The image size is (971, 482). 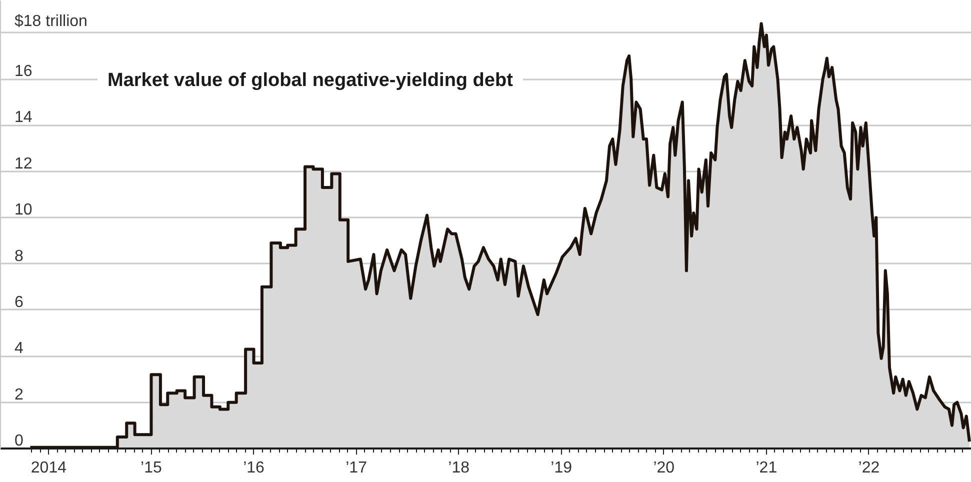 What do you see at coordinates (869, 468) in the screenshot?
I see `x-tick-label: ’22` at bounding box center [869, 468].